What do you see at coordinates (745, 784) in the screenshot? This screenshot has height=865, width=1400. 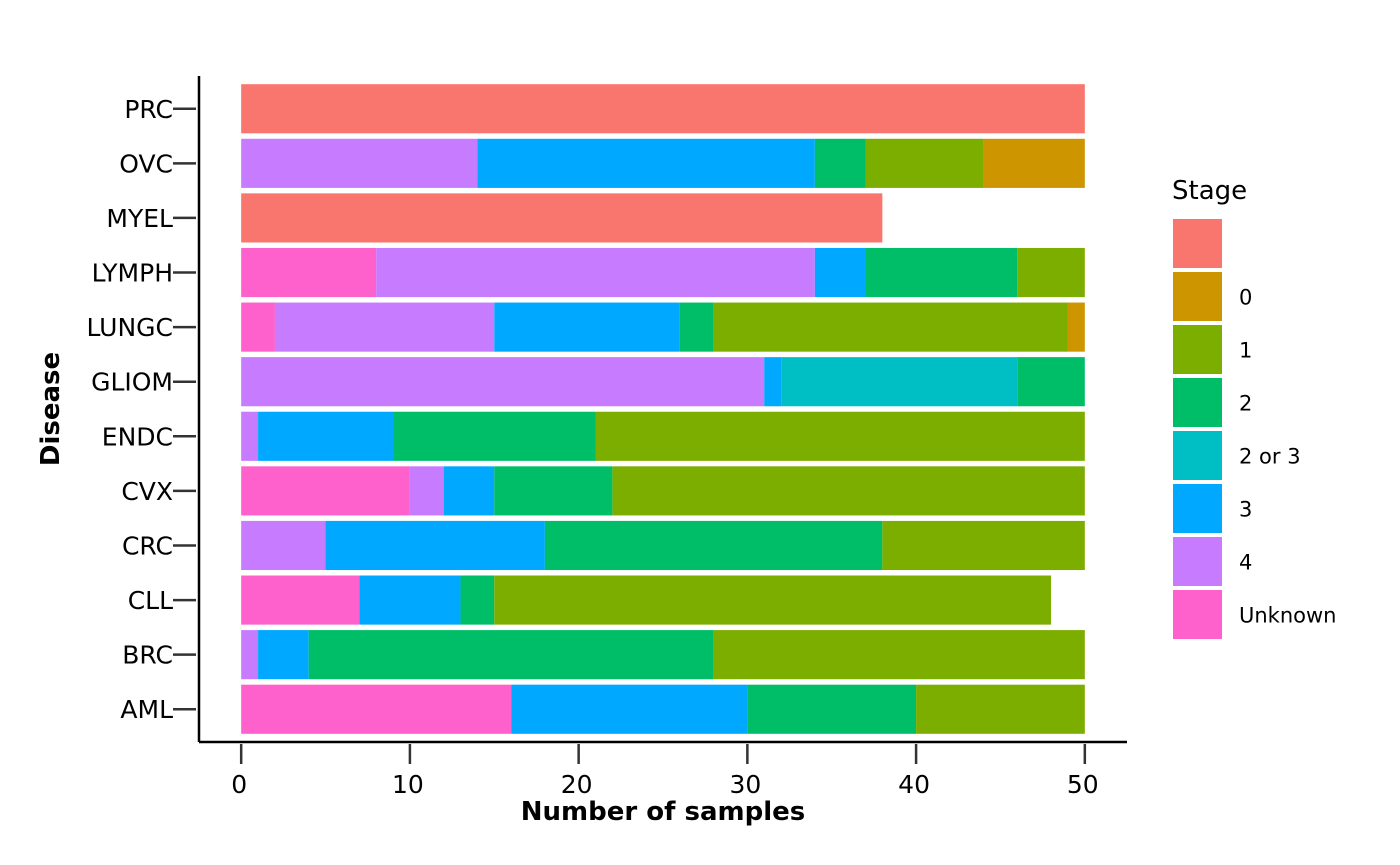 I see `x-tick-label: 30` at bounding box center [745, 784].